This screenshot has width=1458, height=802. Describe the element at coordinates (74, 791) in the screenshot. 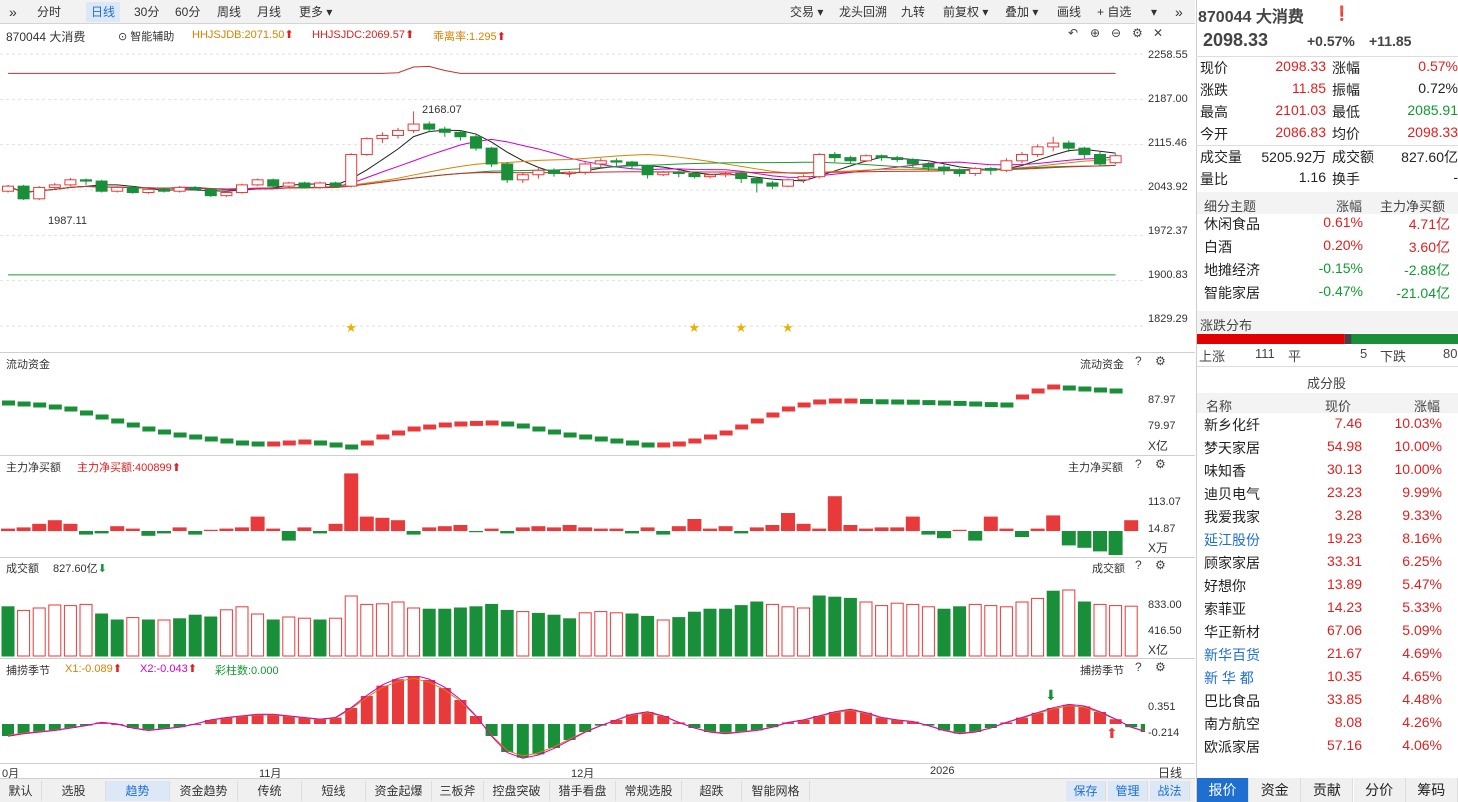

I see `bottom-tab: 选股` at that location.